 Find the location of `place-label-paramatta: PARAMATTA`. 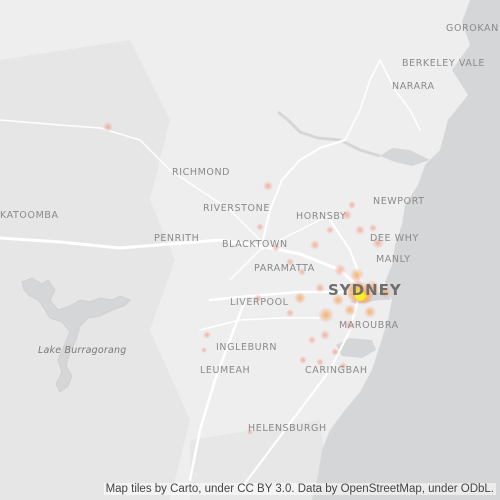

place-label-paramatta: PARAMATTA is located at coordinates (284, 268).